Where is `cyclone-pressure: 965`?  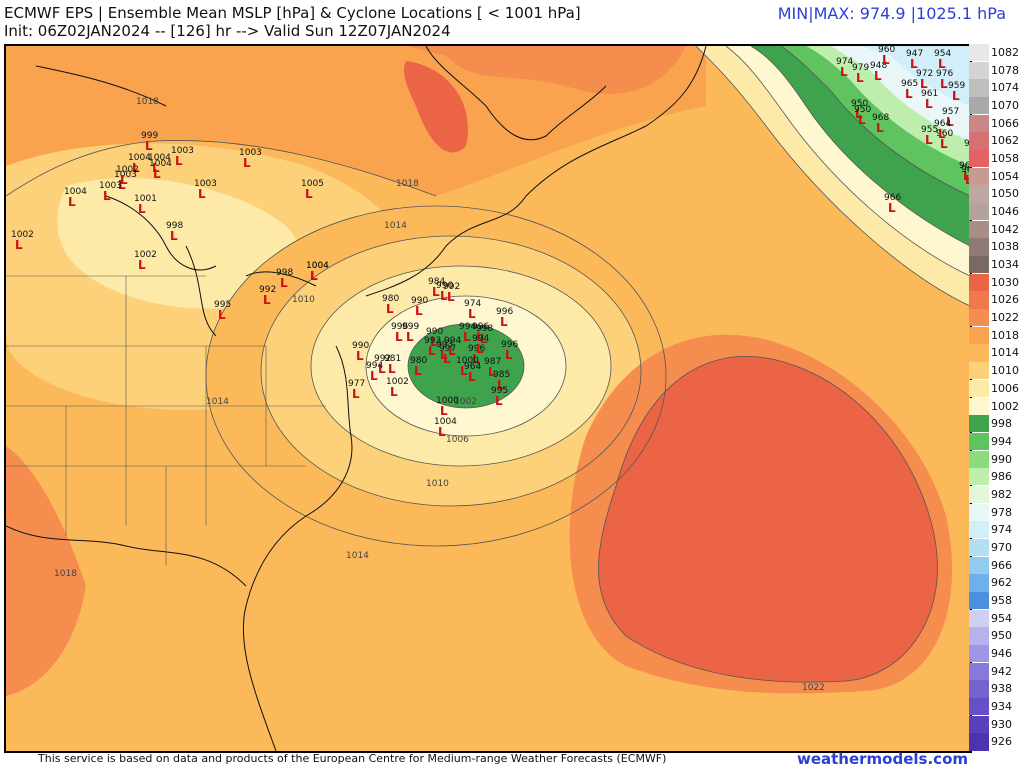
cyclone-pressure: 965 is located at coordinates (964, 166).